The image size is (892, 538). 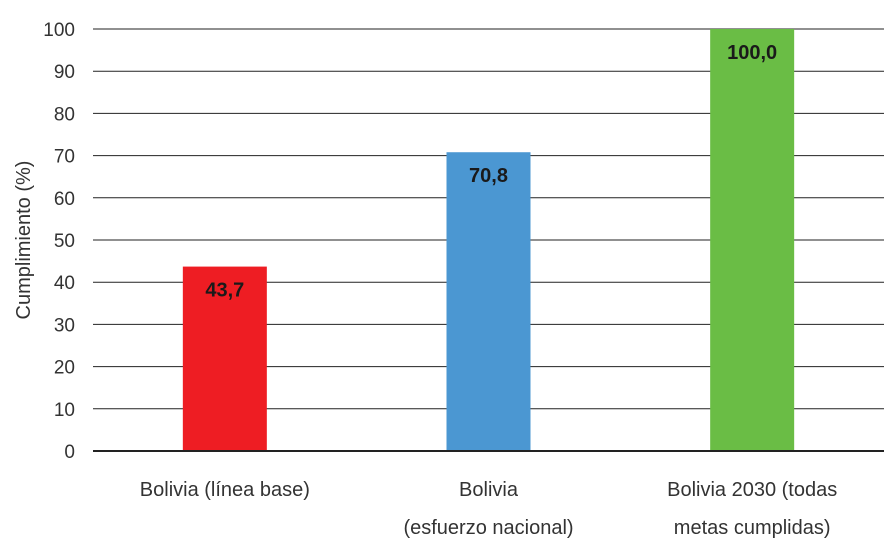 I want to click on data-label: 43,7, so click(x=224, y=291).